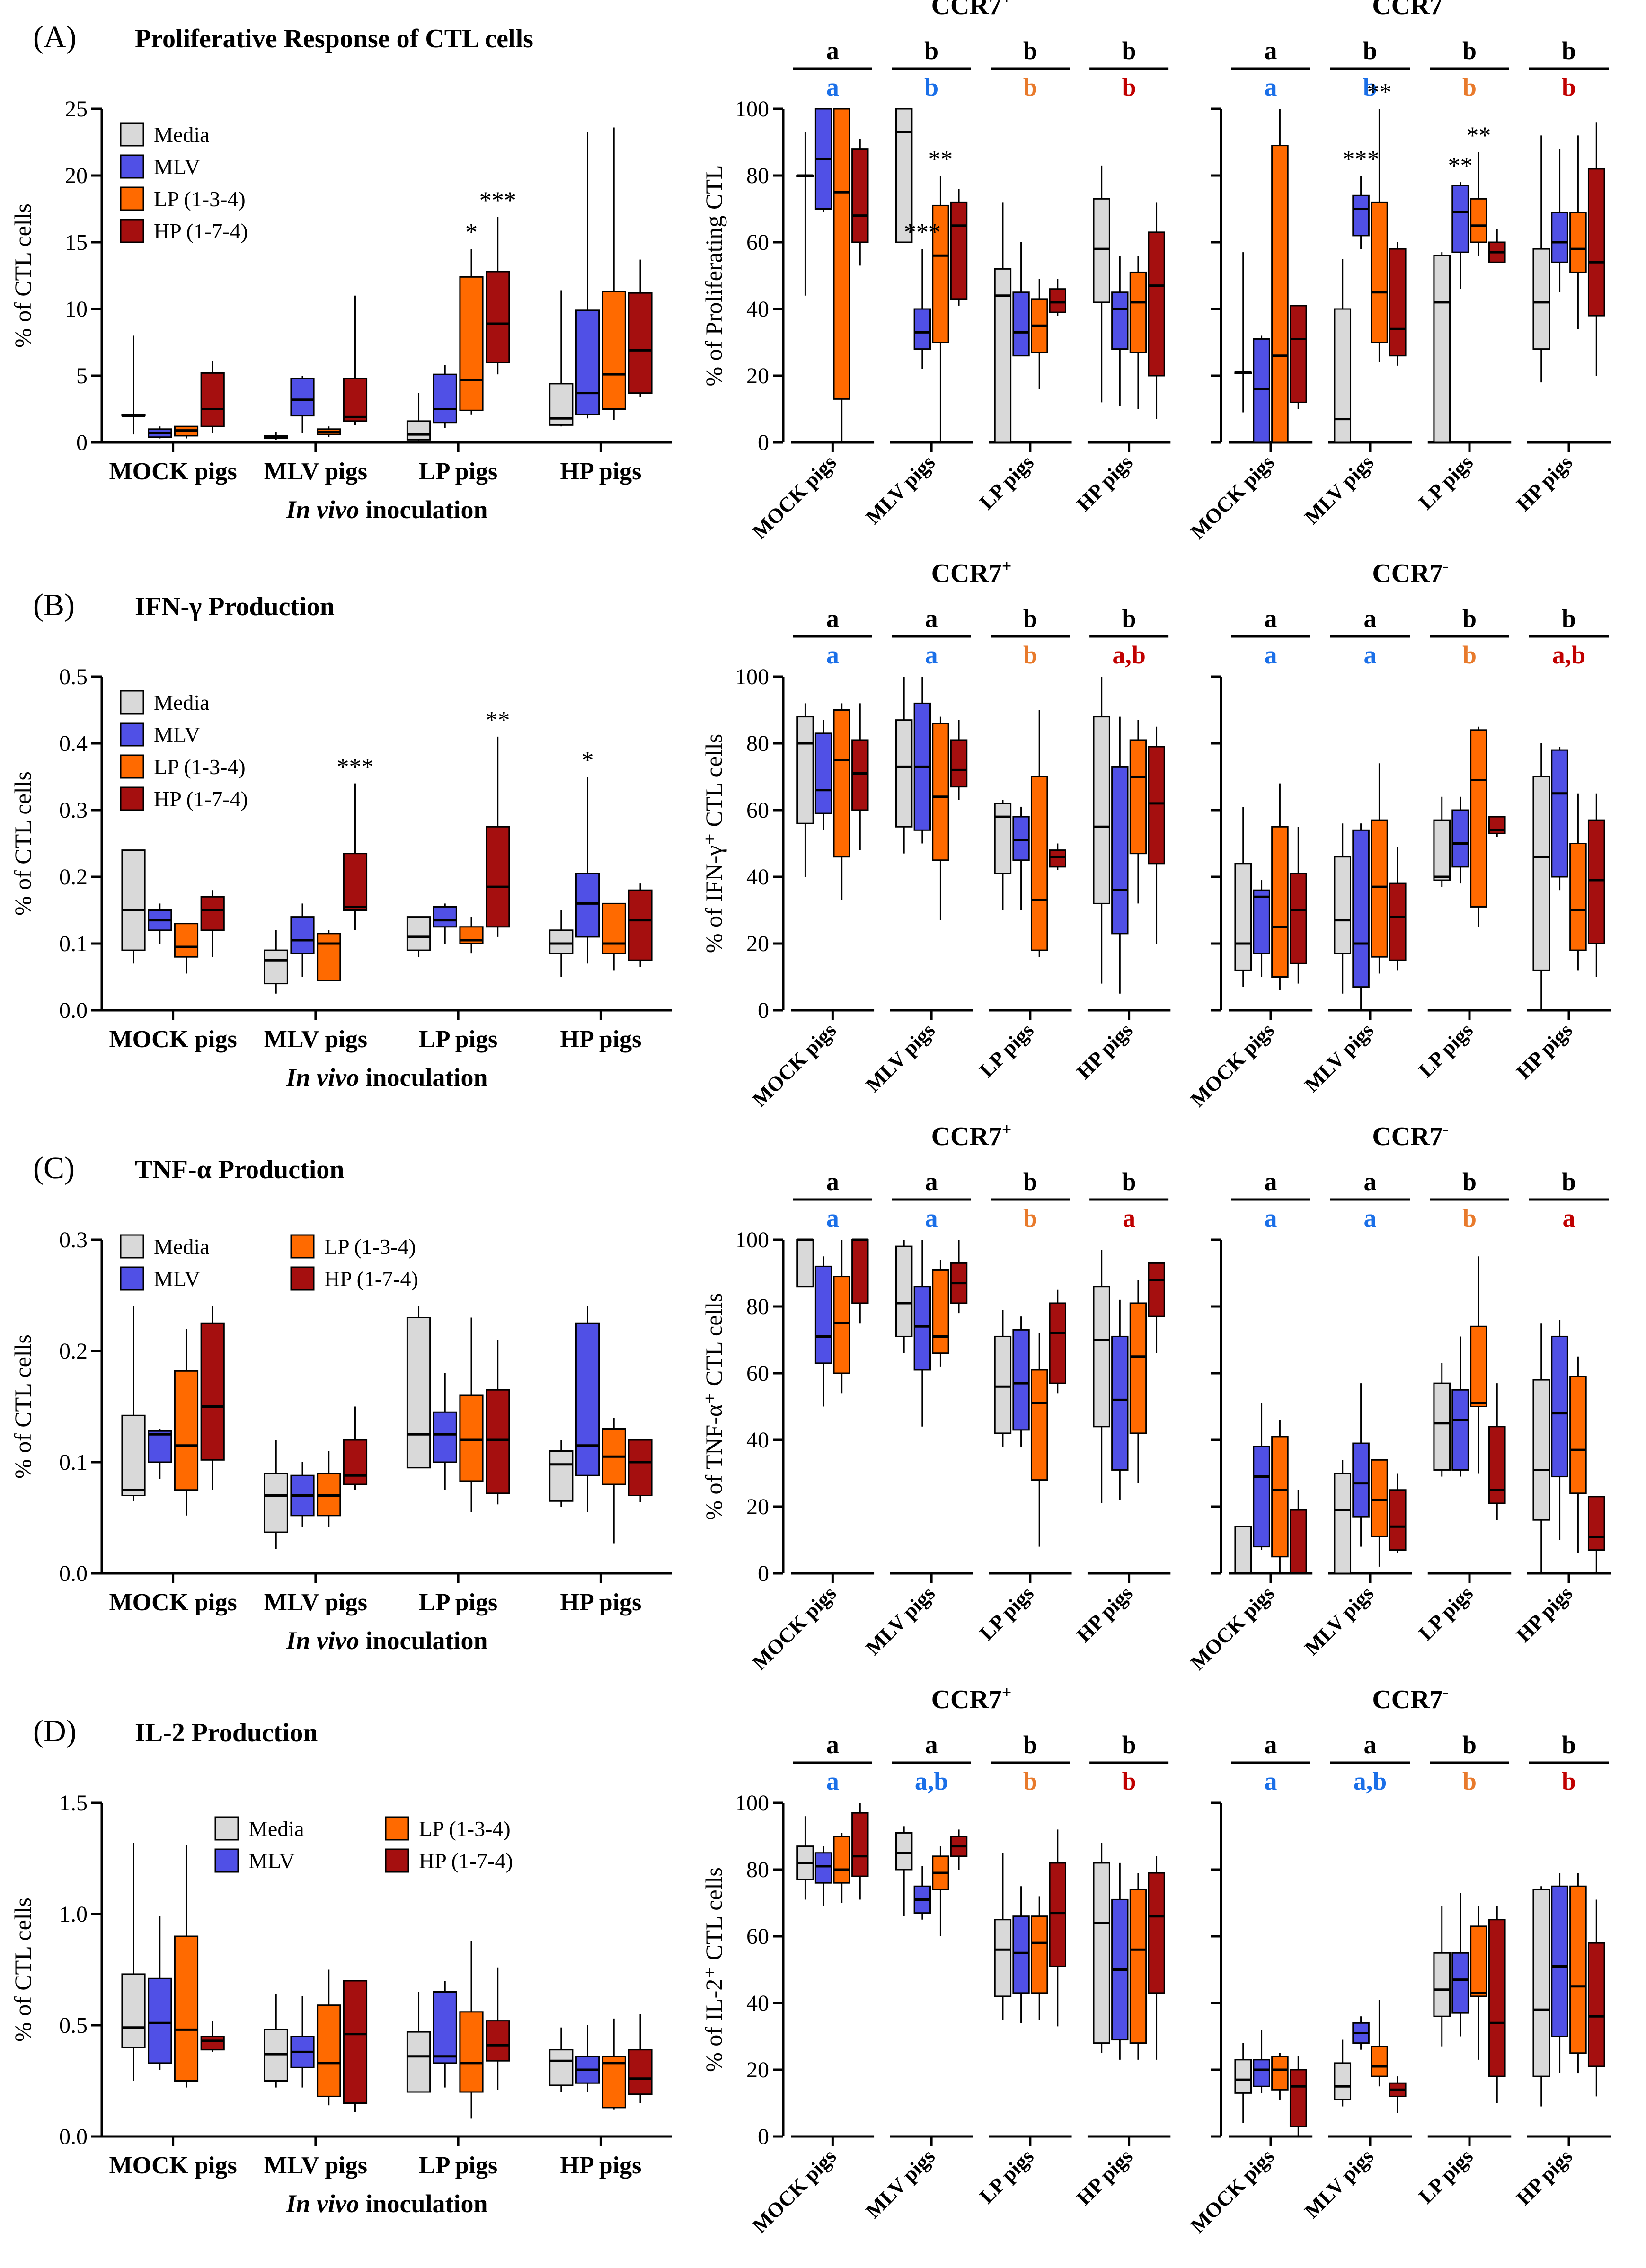  I want to click on panel-label: (B), so click(54, 605).